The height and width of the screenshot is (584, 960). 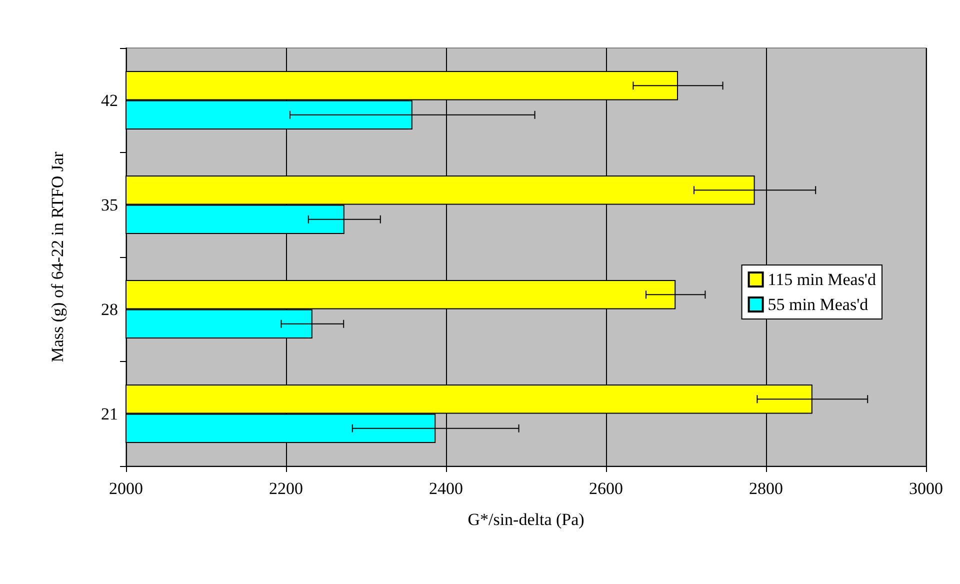 I want to click on x-axis-title: G*/sin-delta (Pa), so click(x=526, y=519).